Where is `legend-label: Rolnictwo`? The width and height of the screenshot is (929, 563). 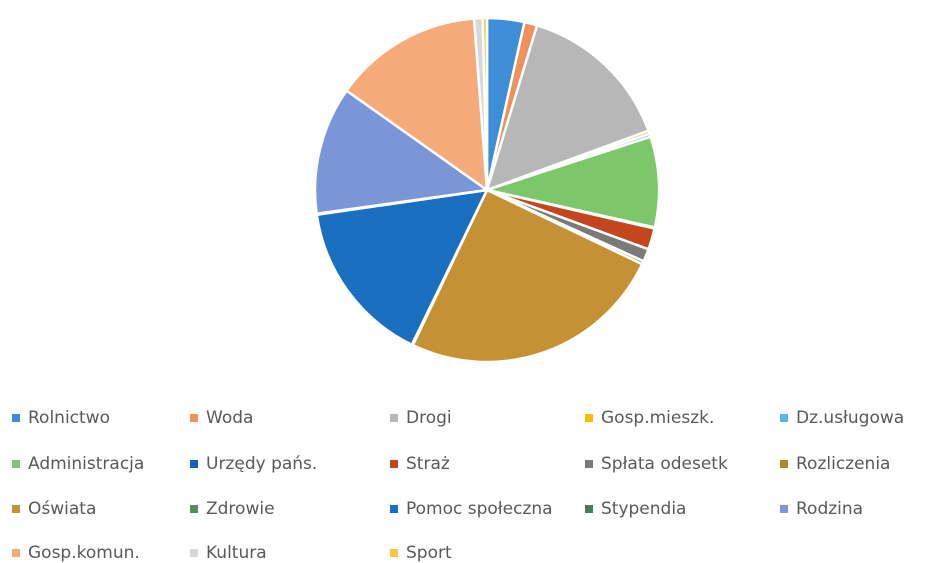 legend-label: Rolnictwo is located at coordinates (69, 418).